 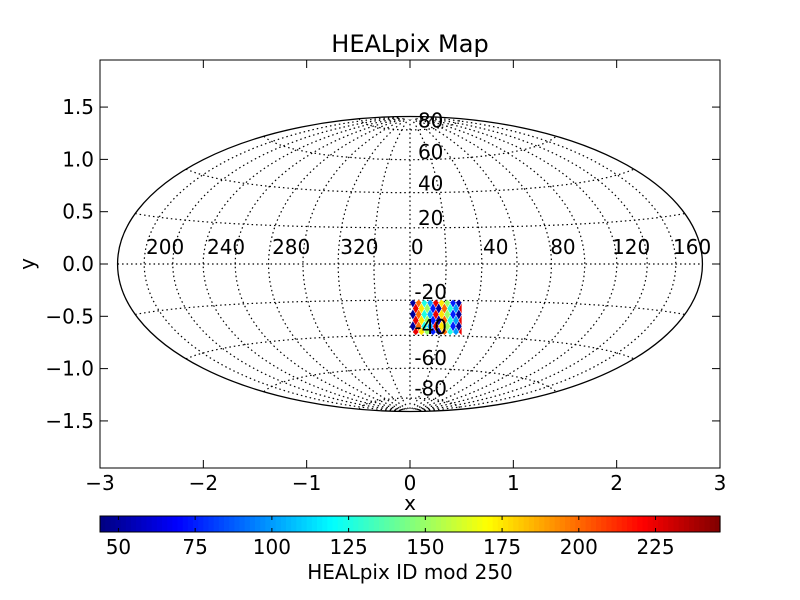 I want to click on latitude-label: 40, so click(x=430, y=183).